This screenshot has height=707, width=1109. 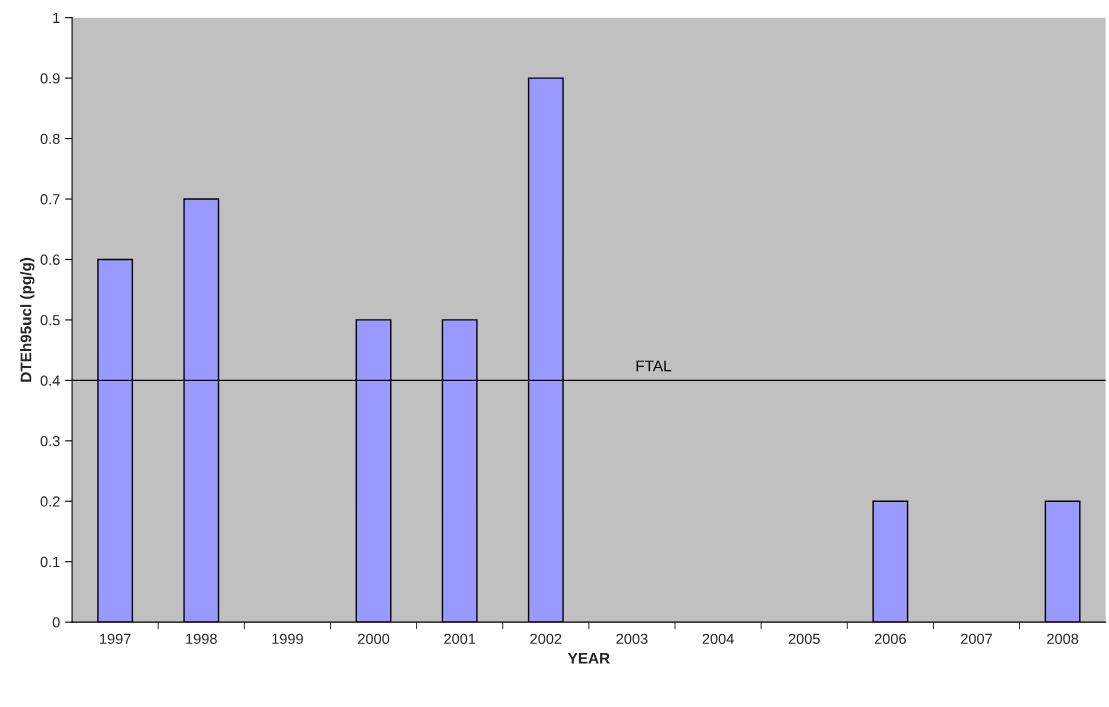 What do you see at coordinates (460, 638) in the screenshot?
I see `x-tick-label: 2001` at bounding box center [460, 638].